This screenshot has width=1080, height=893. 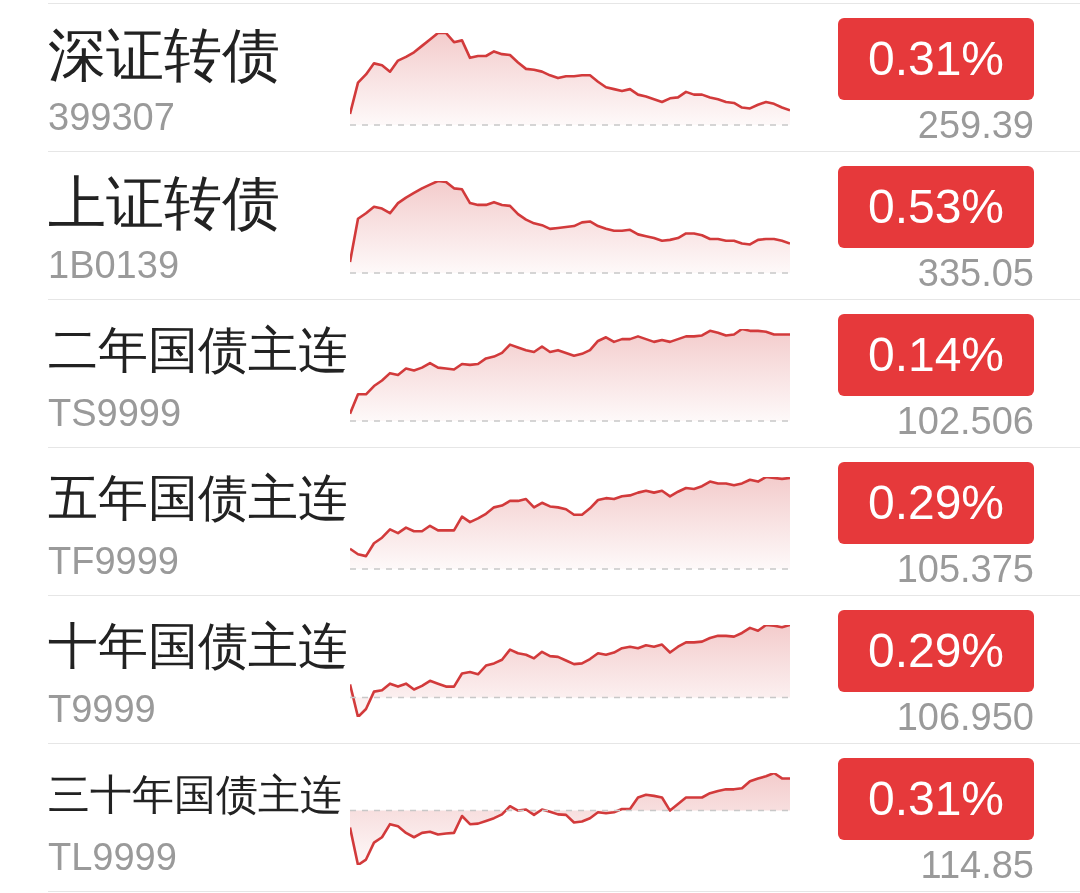 I want to click on text: 105.375, so click(x=965, y=569).